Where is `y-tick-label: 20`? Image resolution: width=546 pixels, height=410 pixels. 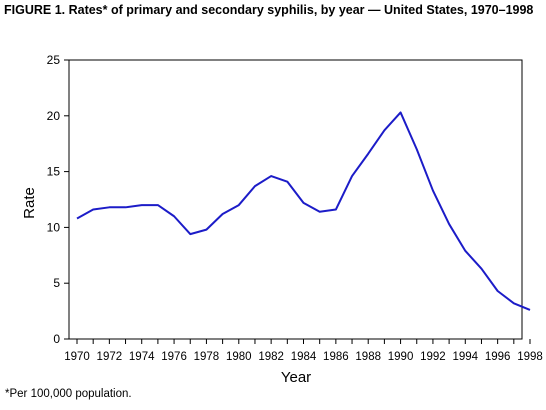
y-tick-label: 20 is located at coordinates (54, 116).